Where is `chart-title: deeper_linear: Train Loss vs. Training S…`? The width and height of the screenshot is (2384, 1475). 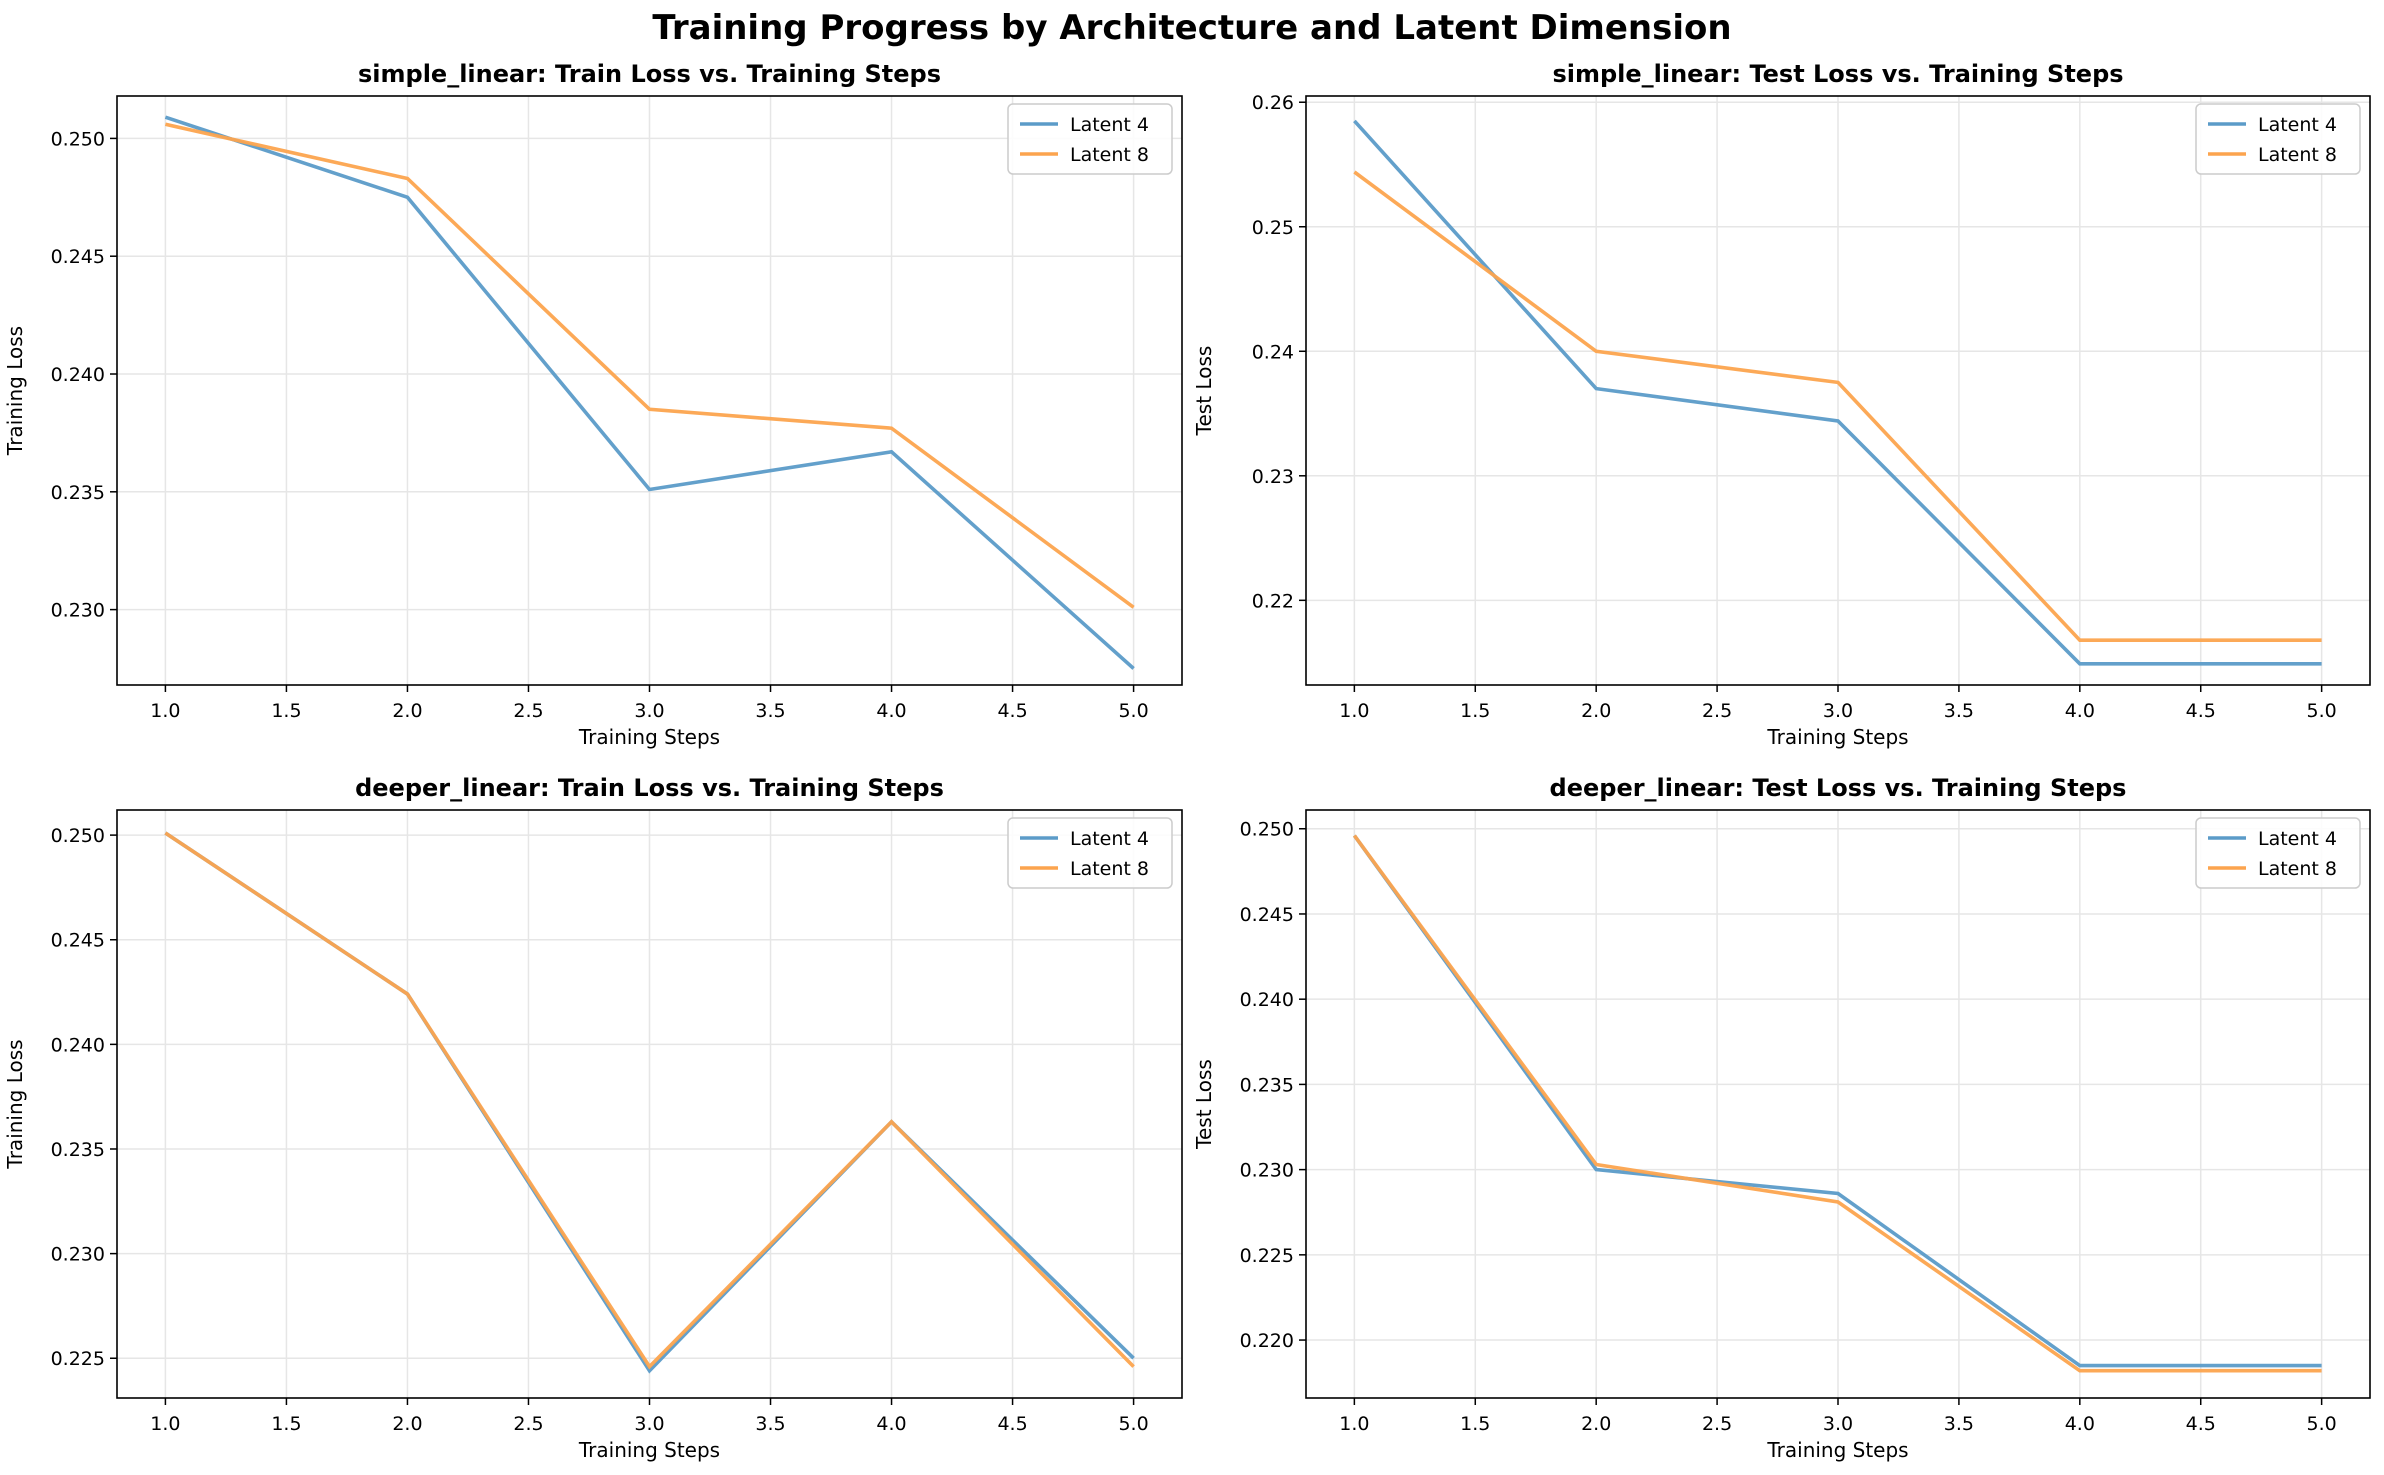 chart-title: deeper_linear: Train Loss vs. Training S… is located at coordinates (649, 788).